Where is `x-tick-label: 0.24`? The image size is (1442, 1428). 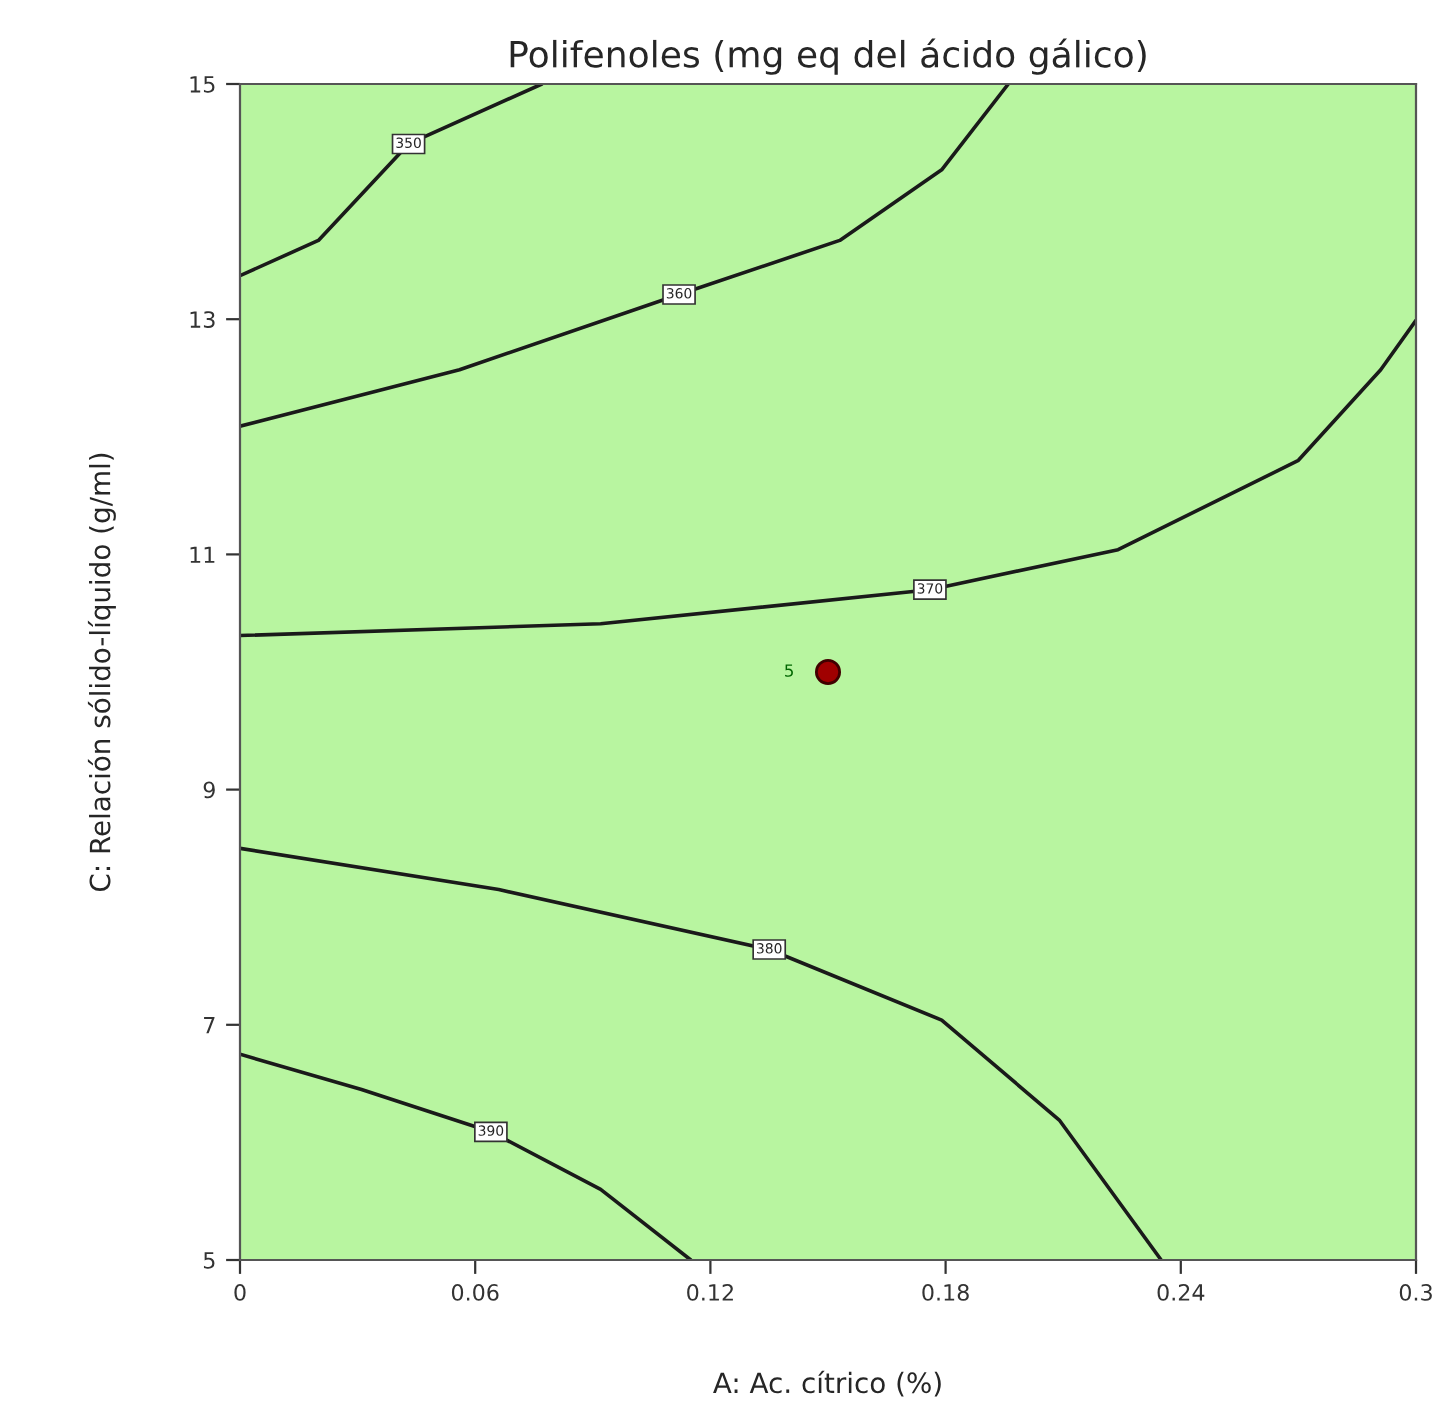
x-tick-label: 0.24 is located at coordinates (1181, 1292).